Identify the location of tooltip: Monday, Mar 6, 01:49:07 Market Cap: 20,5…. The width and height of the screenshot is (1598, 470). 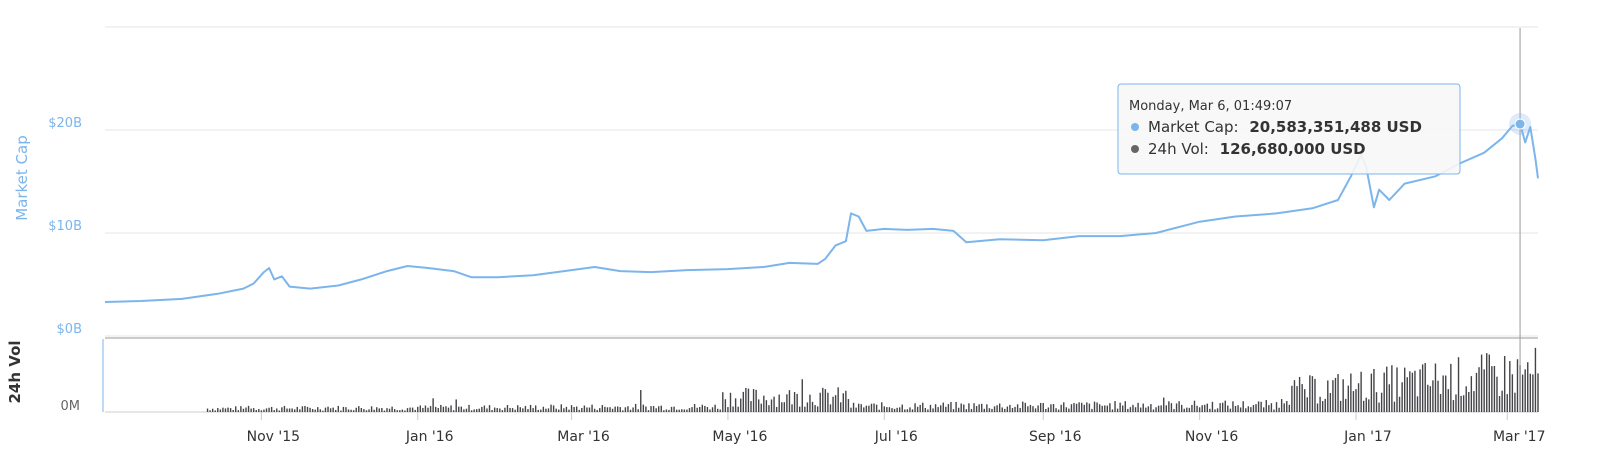
(1289, 129).